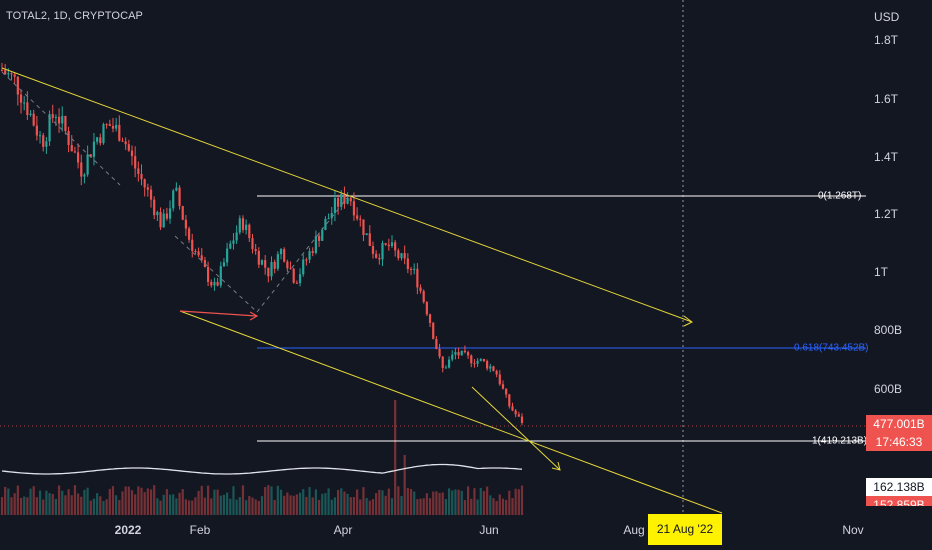  Describe the element at coordinates (886, 157) in the screenshot. I see `y-tick-label: 1.4T` at that location.